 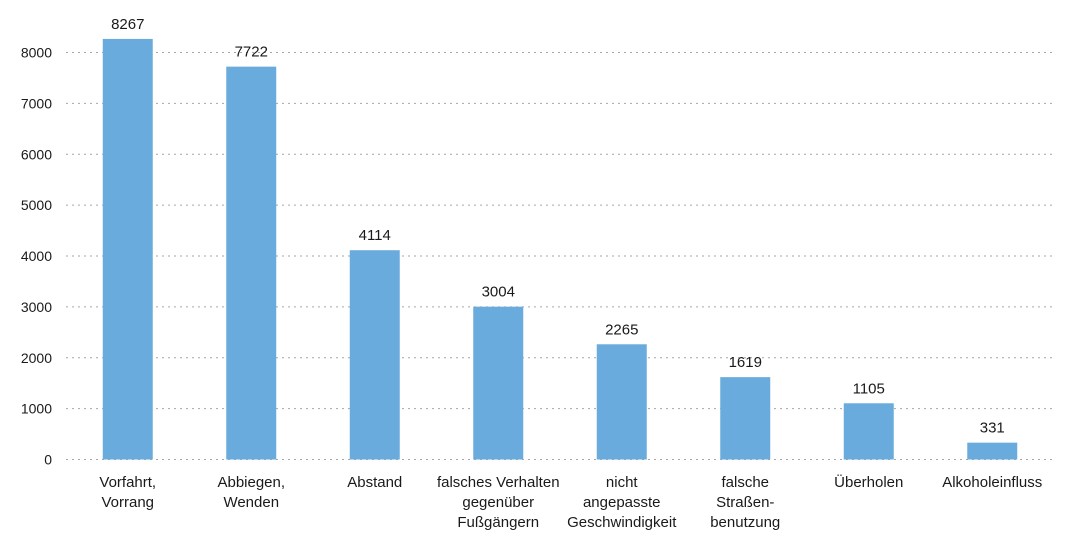 I want to click on category-label: benutzung, so click(x=745, y=522).